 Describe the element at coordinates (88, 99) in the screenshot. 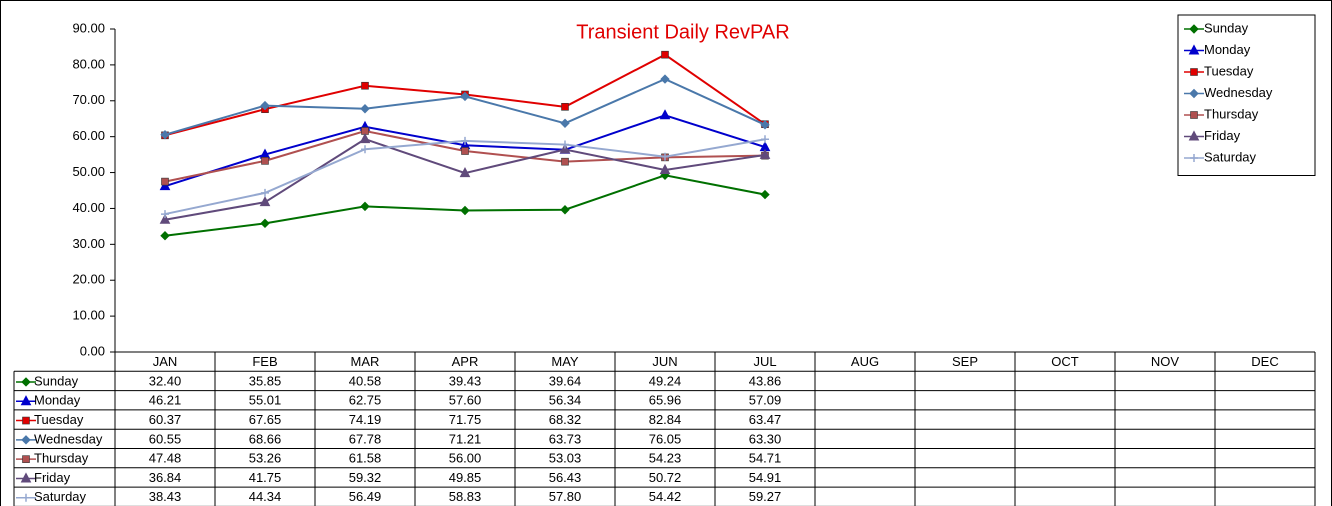

I see `y-tick-label: 70.00` at that location.